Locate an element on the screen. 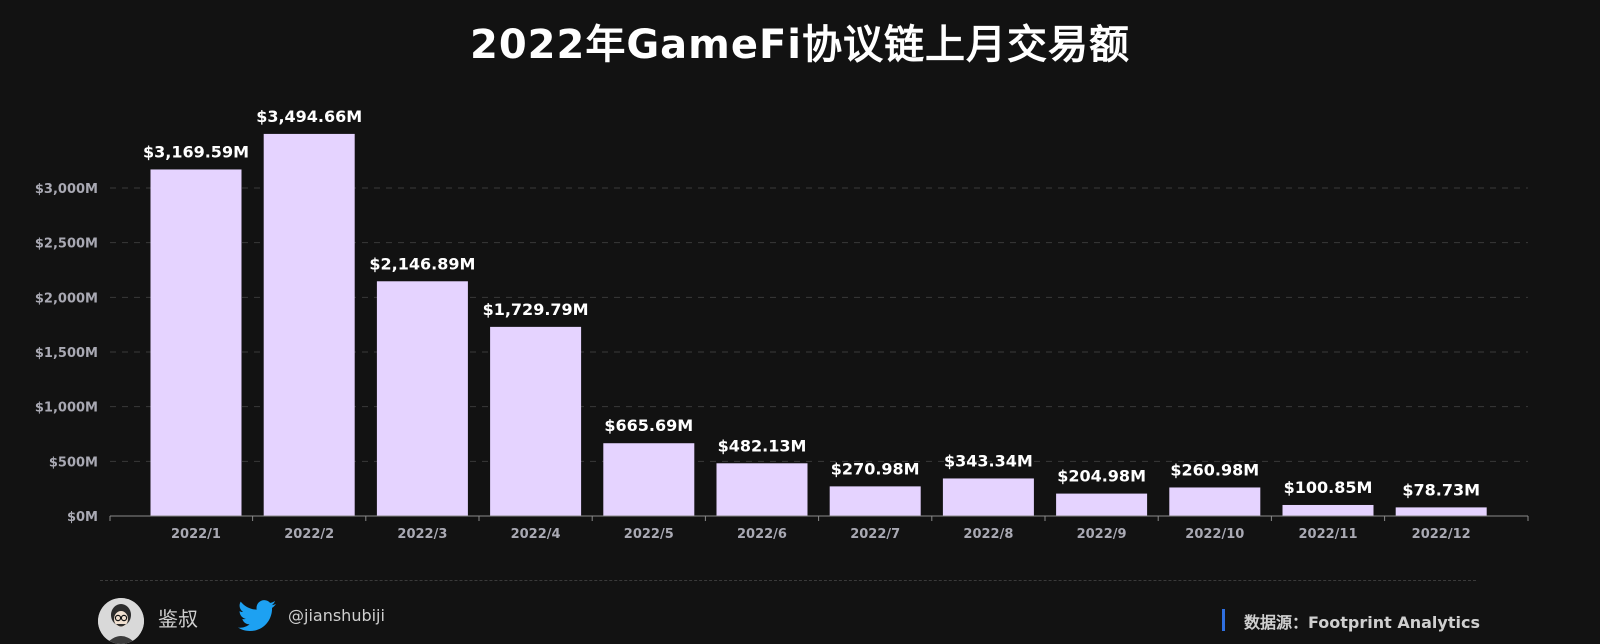 This screenshot has width=1600, height=644. x-tick-label: 2022/8 is located at coordinates (988, 534).